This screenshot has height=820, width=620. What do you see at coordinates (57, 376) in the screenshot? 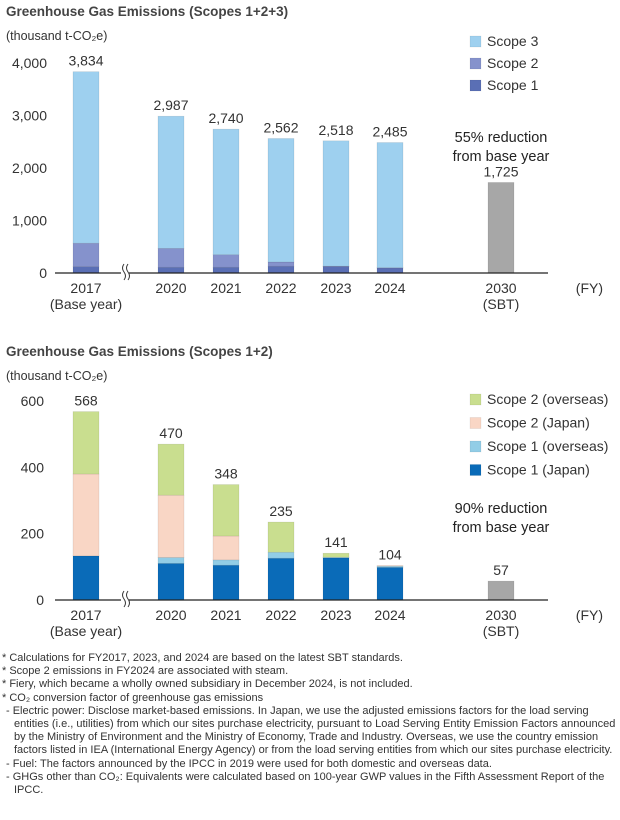
I see `chart2-unit-label: (thousand t-CO₂e)` at bounding box center [57, 376].